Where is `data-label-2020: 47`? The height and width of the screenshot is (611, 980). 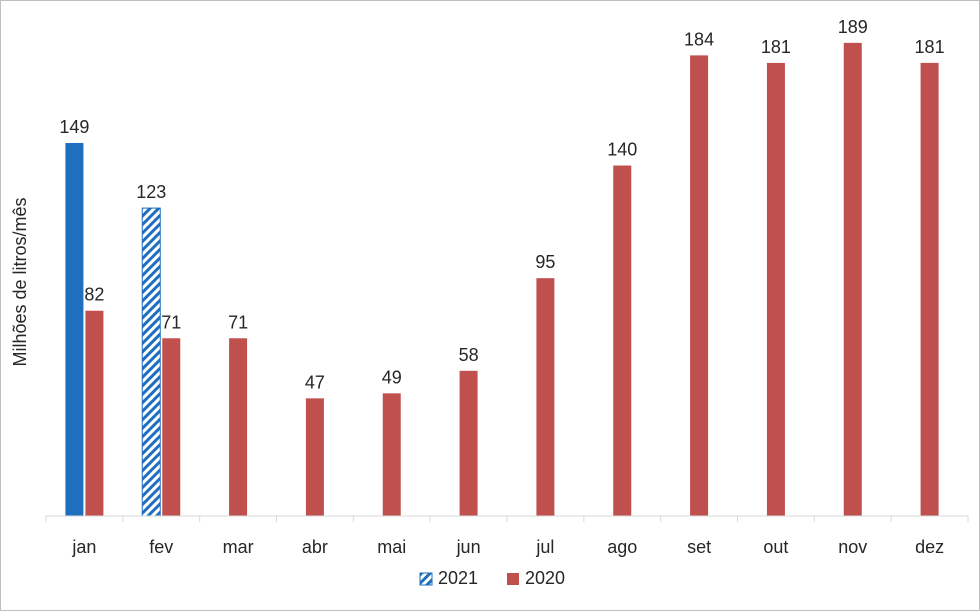
data-label-2020: 47 is located at coordinates (315, 382).